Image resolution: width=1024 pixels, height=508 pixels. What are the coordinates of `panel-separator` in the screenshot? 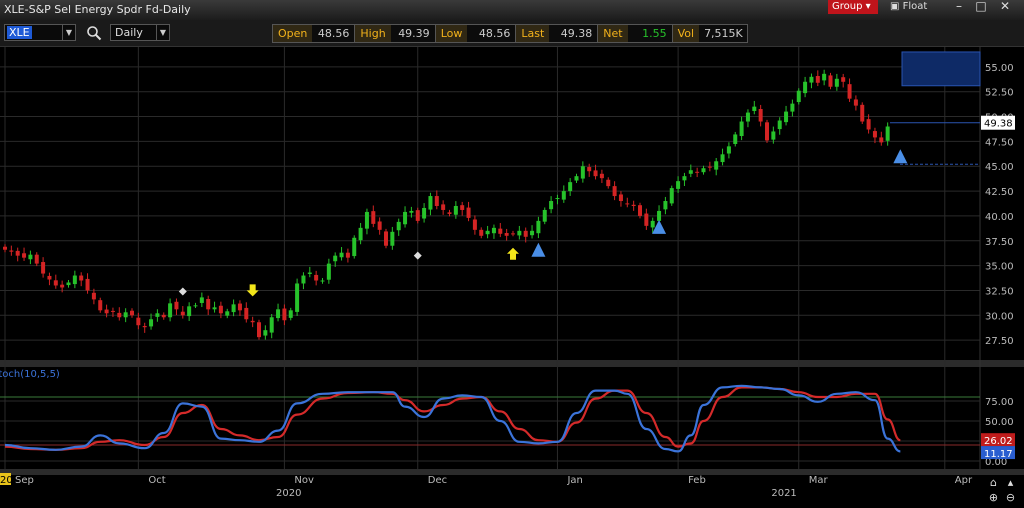 It's located at (512, 363).